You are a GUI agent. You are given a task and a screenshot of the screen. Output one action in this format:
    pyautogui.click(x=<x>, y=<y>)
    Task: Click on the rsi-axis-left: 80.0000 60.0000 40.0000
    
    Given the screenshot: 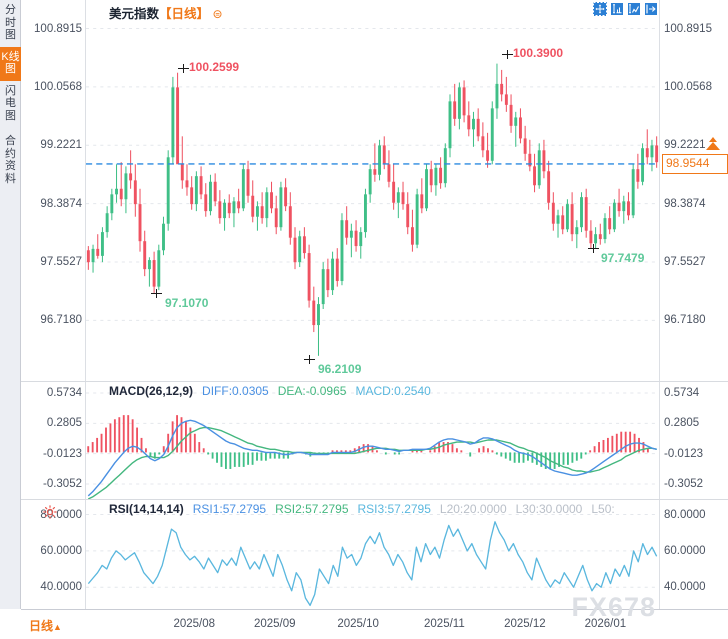 What is the action you would take?
    pyautogui.click(x=53, y=554)
    